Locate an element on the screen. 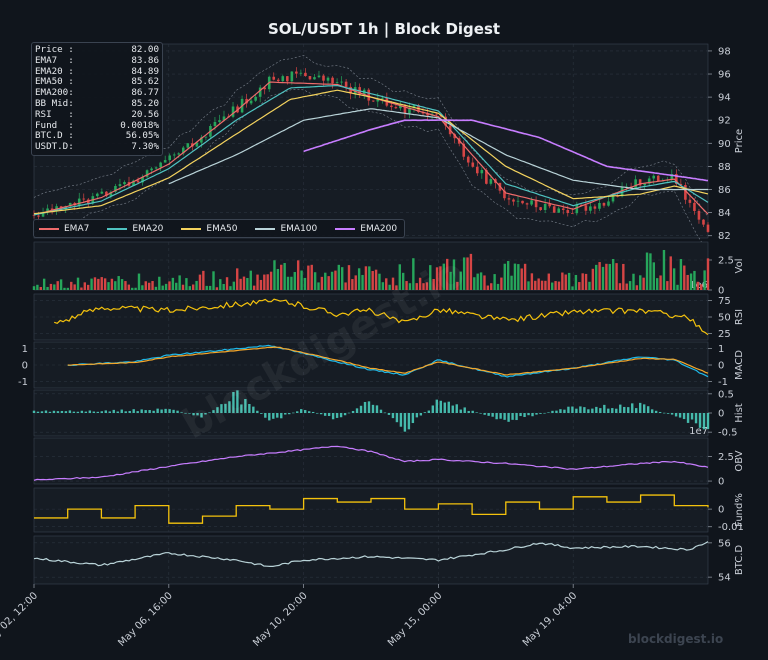 The height and width of the screenshot is (660, 768). y-tick-label: 96 is located at coordinates (724, 75).